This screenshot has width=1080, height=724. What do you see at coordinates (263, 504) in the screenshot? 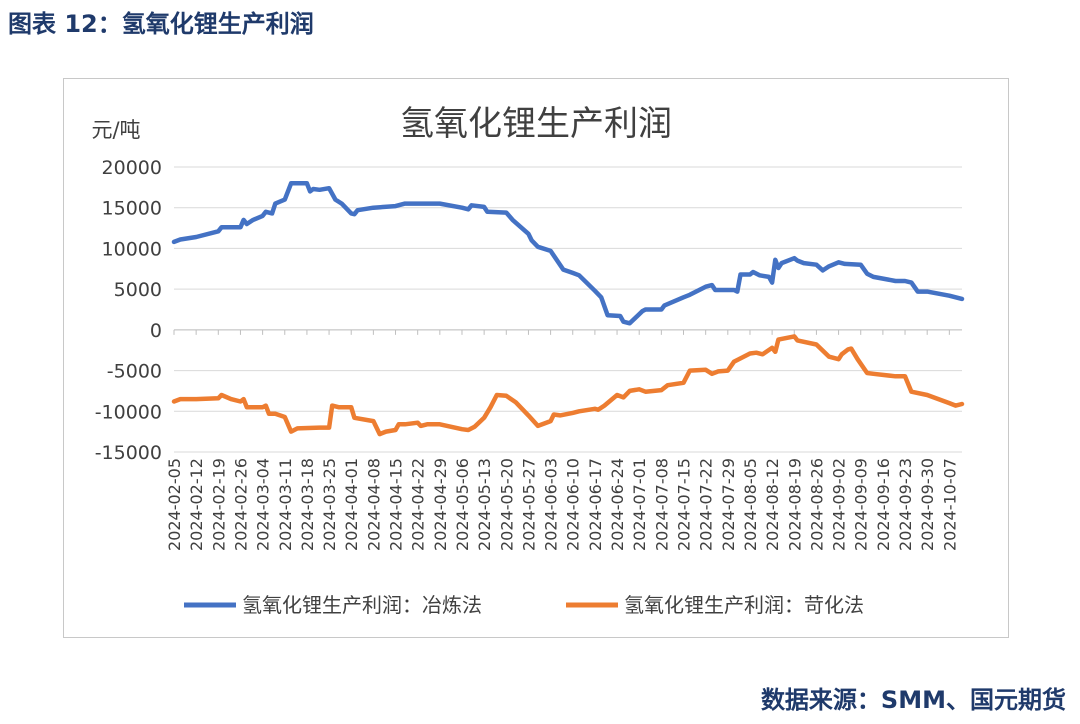
I see `x-tick-label: 2024-03-04` at bounding box center [263, 504].